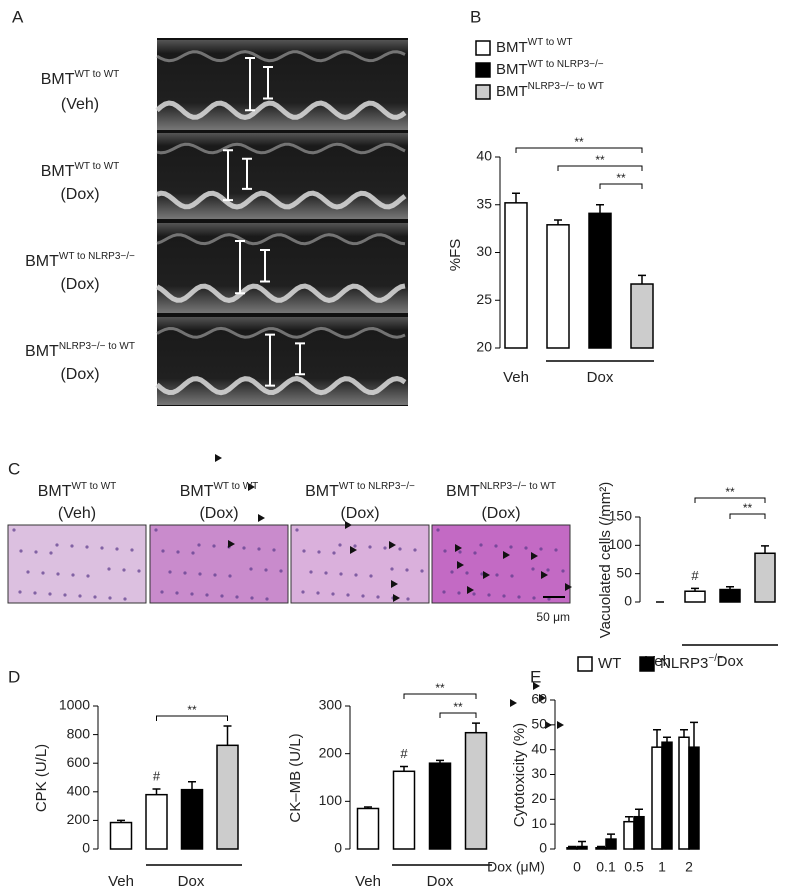 This screenshot has width=787, height=892. I want to click on y-tick-label: 60, so click(539, 699).